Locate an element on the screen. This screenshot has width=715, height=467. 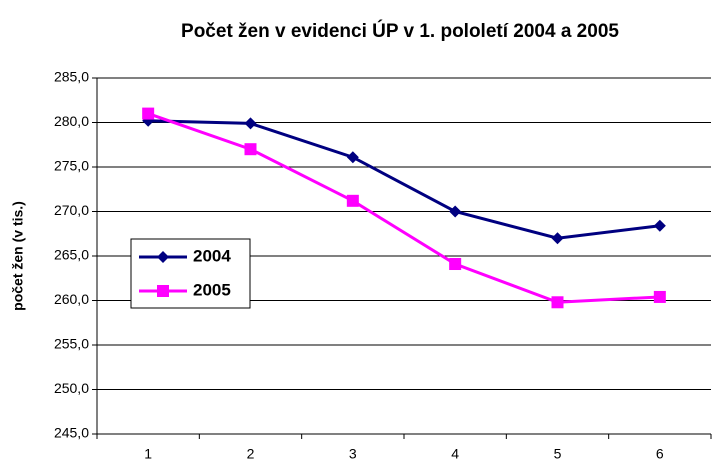
x-tick-label: 2 is located at coordinates (251, 454).